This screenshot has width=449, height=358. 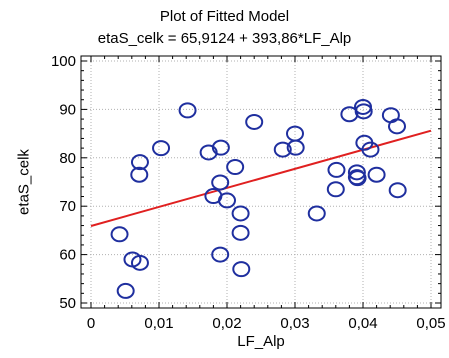 I want to click on y-tick-label: 100, so click(x=63, y=61).